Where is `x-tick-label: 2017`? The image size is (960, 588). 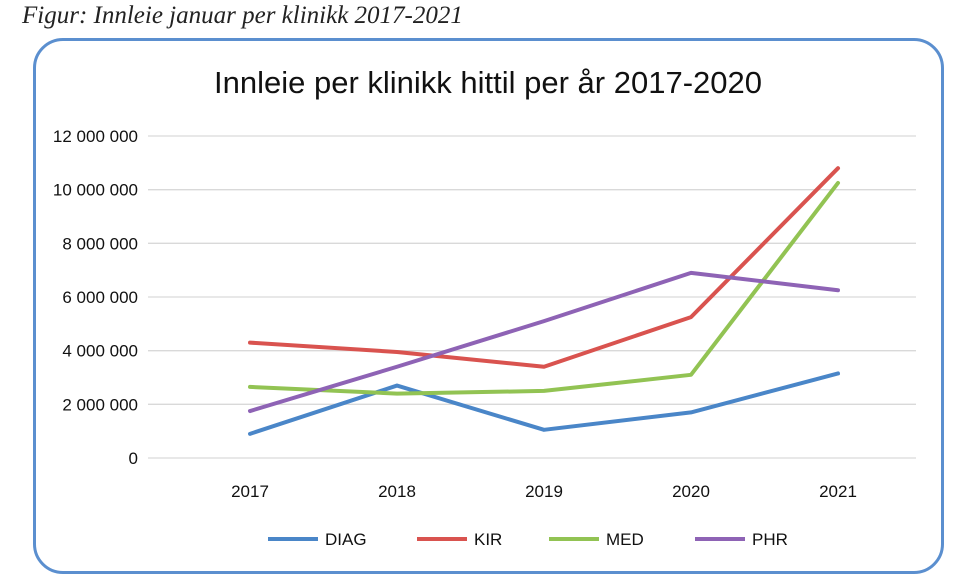
x-tick-label: 2017 is located at coordinates (250, 491).